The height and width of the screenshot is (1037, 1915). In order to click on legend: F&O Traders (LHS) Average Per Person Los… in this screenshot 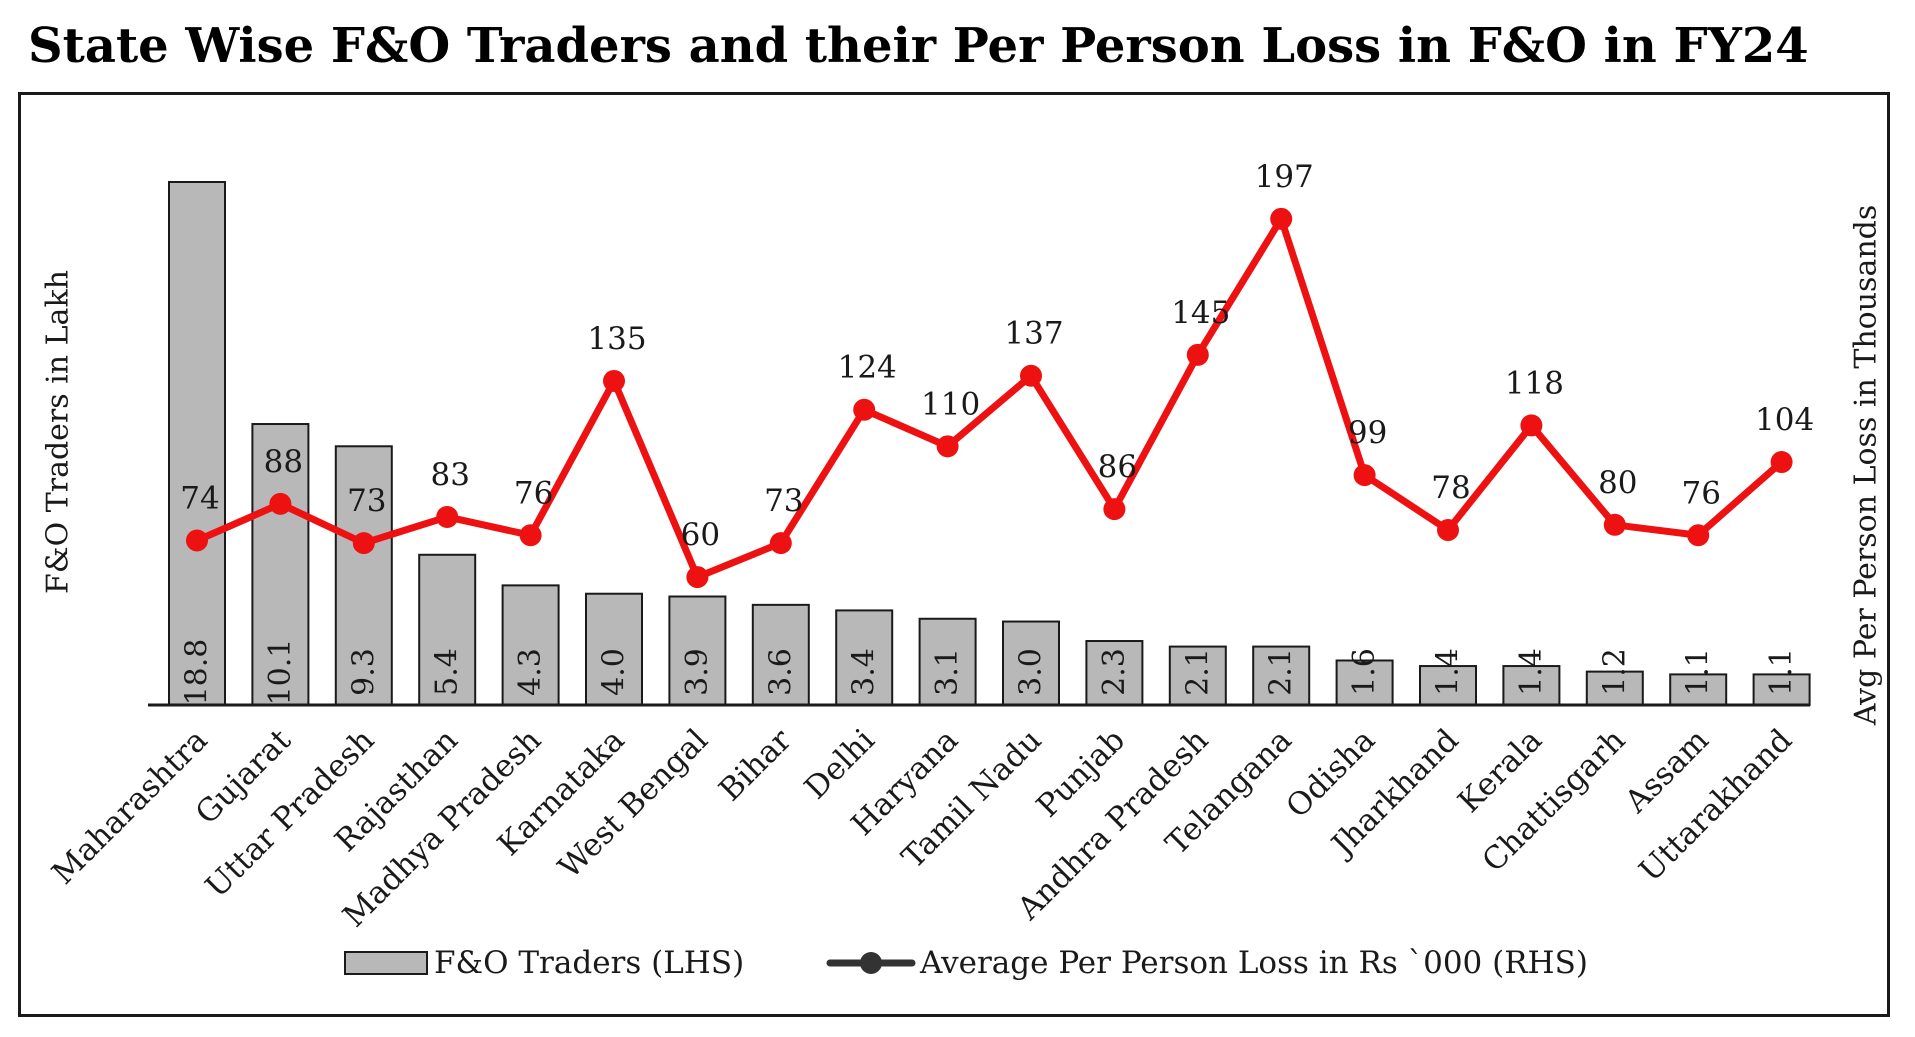, I will do `click(966, 963)`.